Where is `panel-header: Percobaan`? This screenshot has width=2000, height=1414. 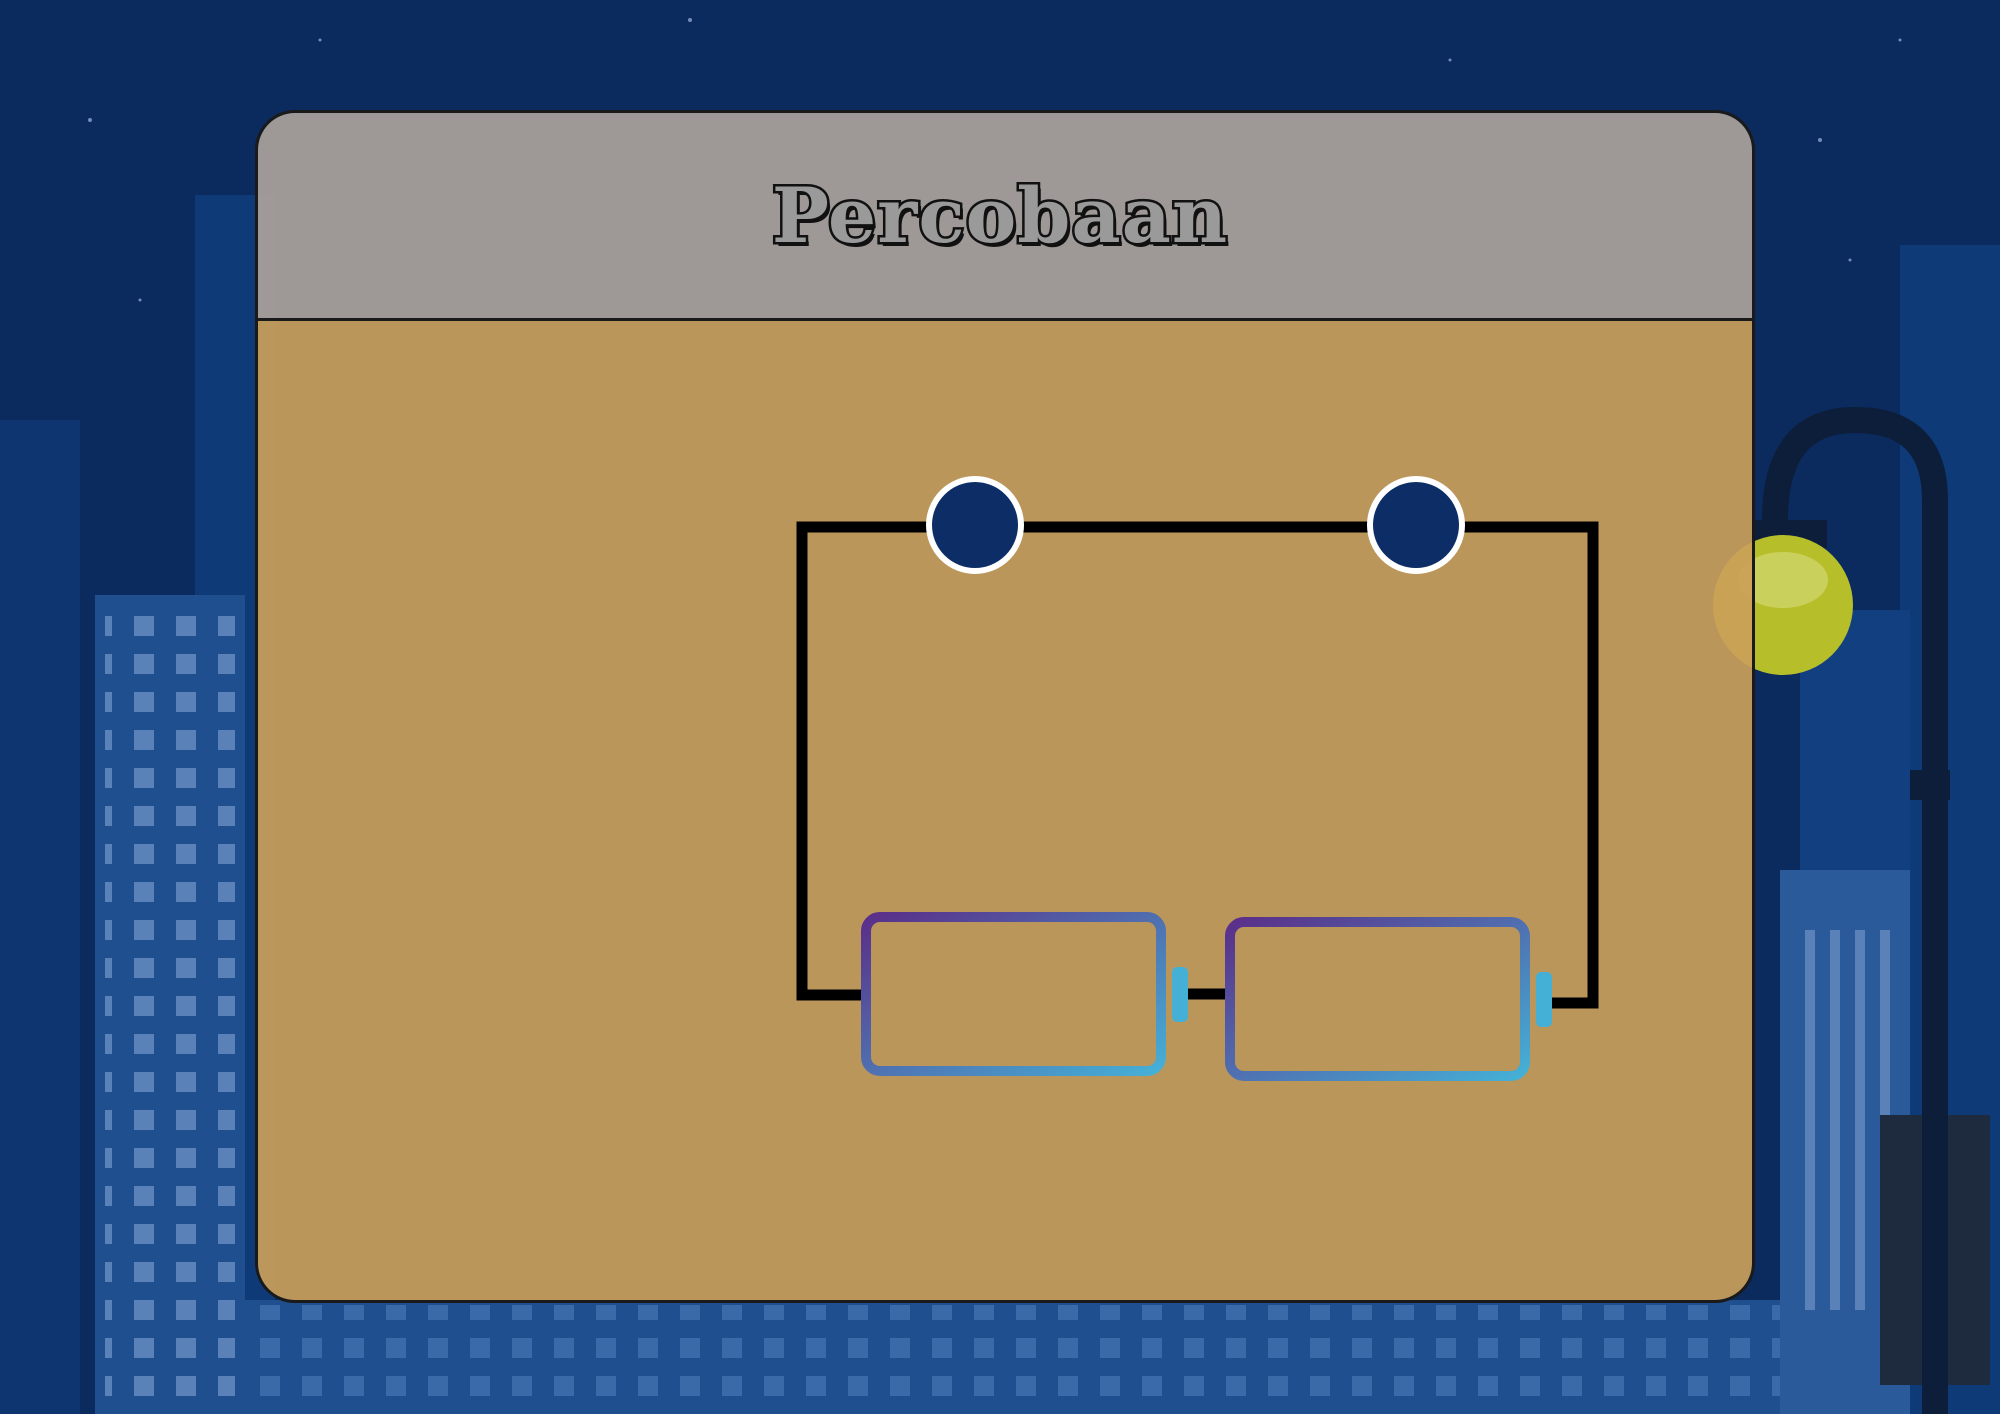
panel-header: Percobaan is located at coordinates (1005, 217).